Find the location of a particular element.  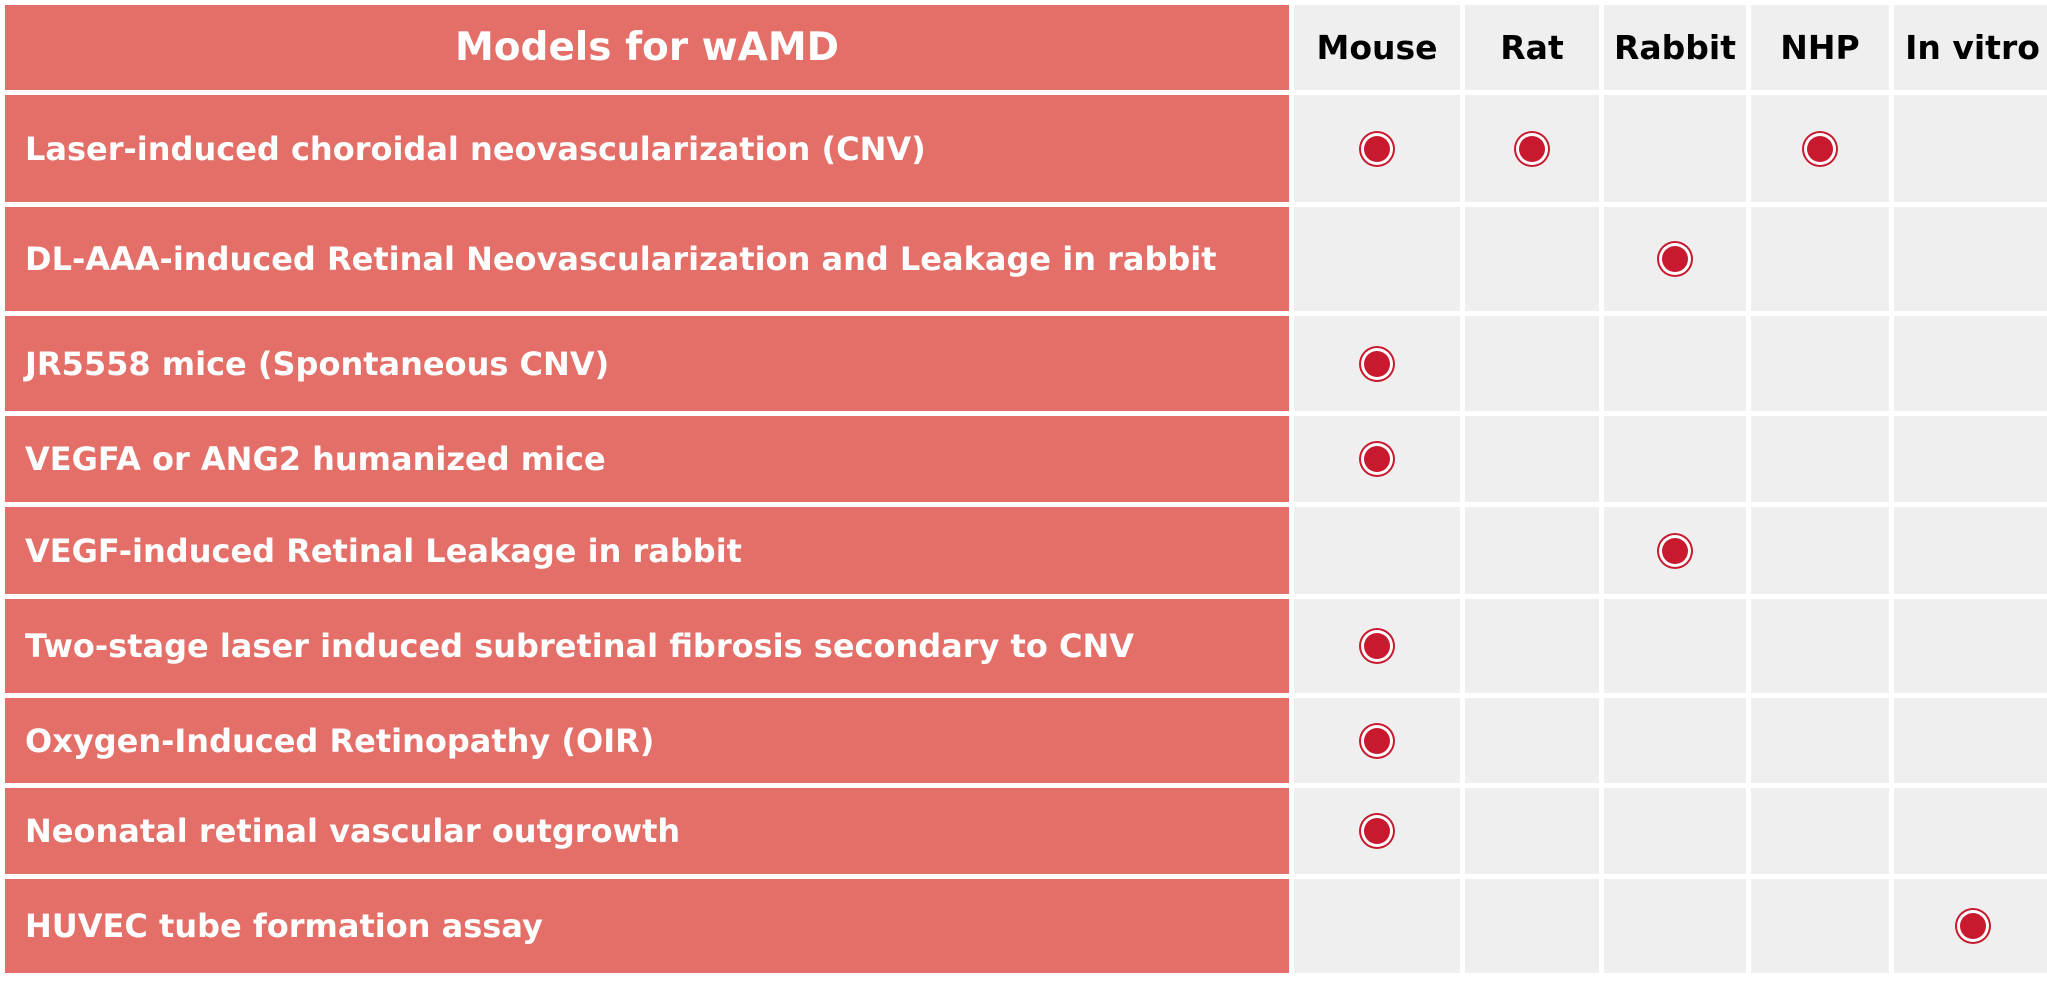

species-header-rat: Rat is located at coordinates (1532, 47).